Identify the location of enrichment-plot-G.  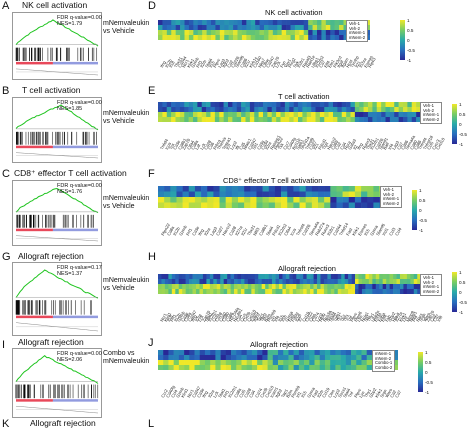
(57, 300).